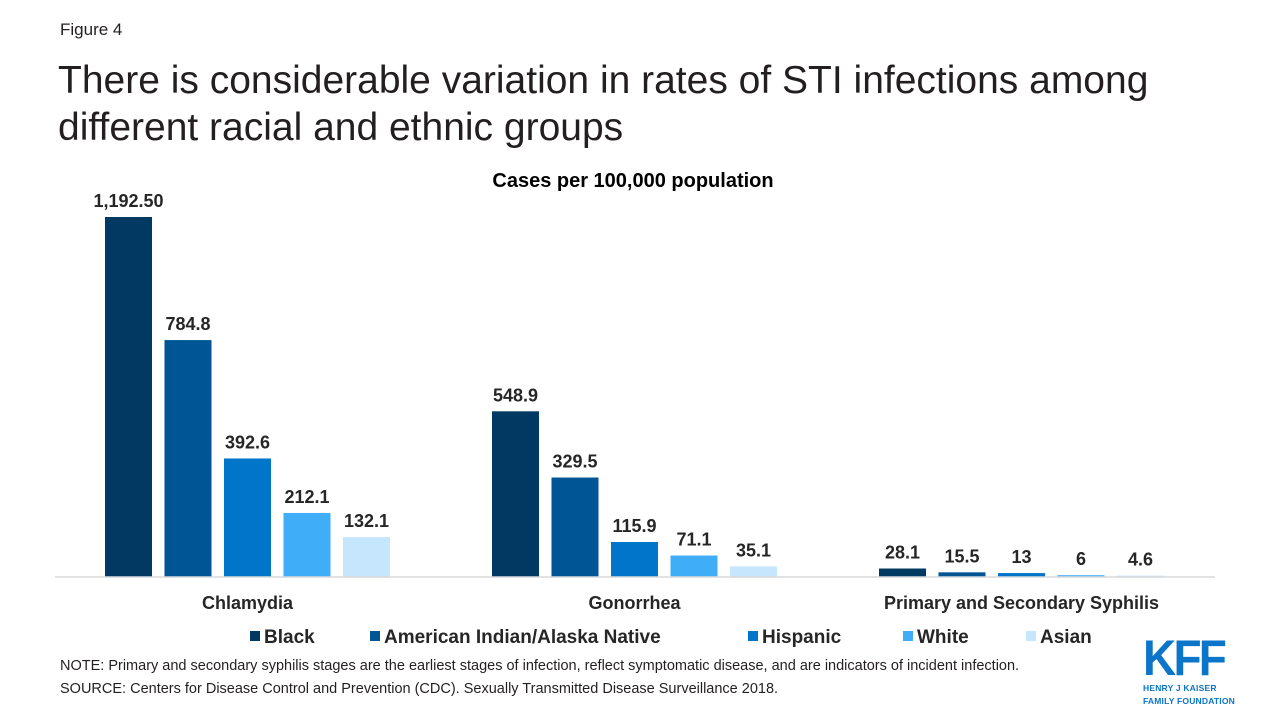 This screenshot has height=720, width=1280. Describe the element at coordinates (632, 181) in the screenshot. I see `chart-title: Cases per 100,000 population` at that location.